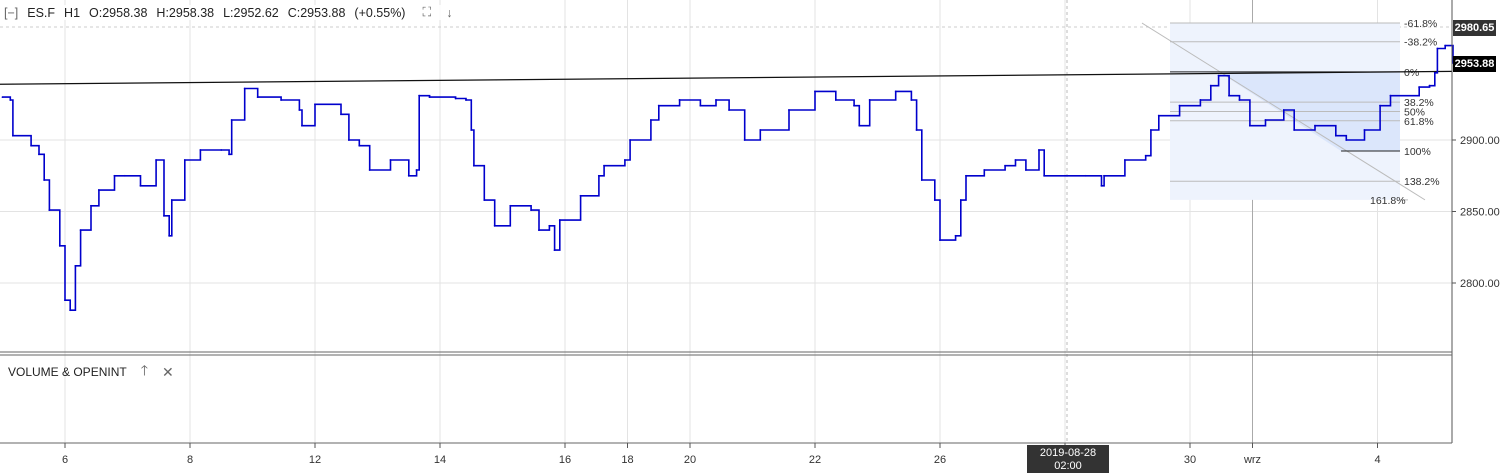 Image resolution: width=1511 pixels, height=473 pixels. Describe the element at coordinates (1414, 112) in the screenshot. I see `fib-level-label: 50%` at that location.